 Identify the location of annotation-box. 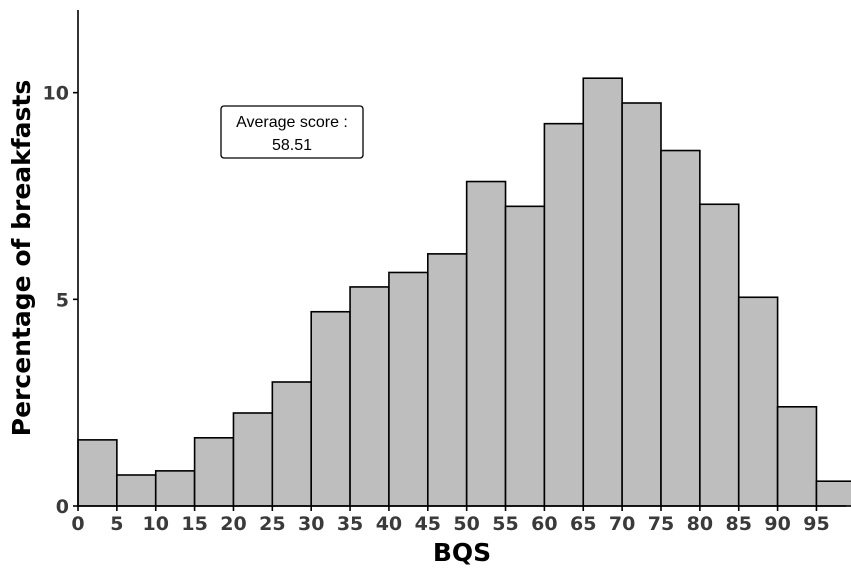
(292, 132).